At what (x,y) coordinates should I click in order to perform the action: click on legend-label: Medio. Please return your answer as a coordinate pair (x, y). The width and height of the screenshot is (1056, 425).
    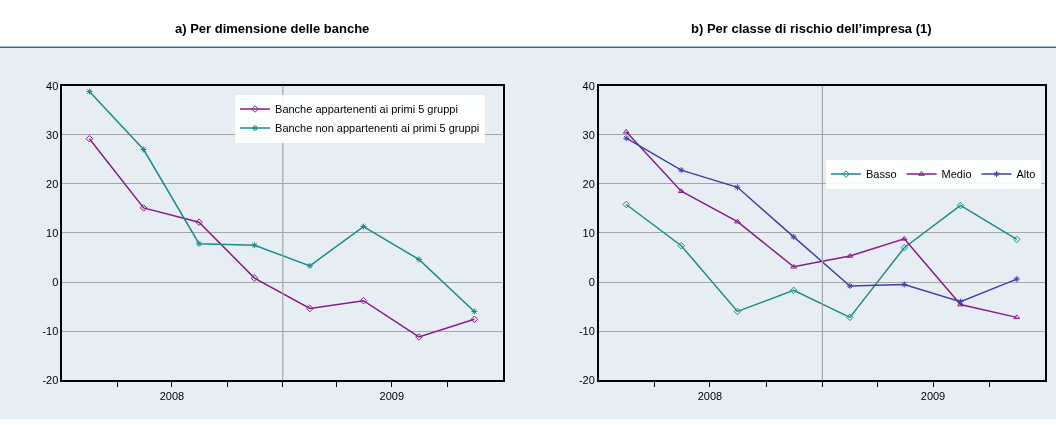
    Looking at the image, I should click on (956, 174).